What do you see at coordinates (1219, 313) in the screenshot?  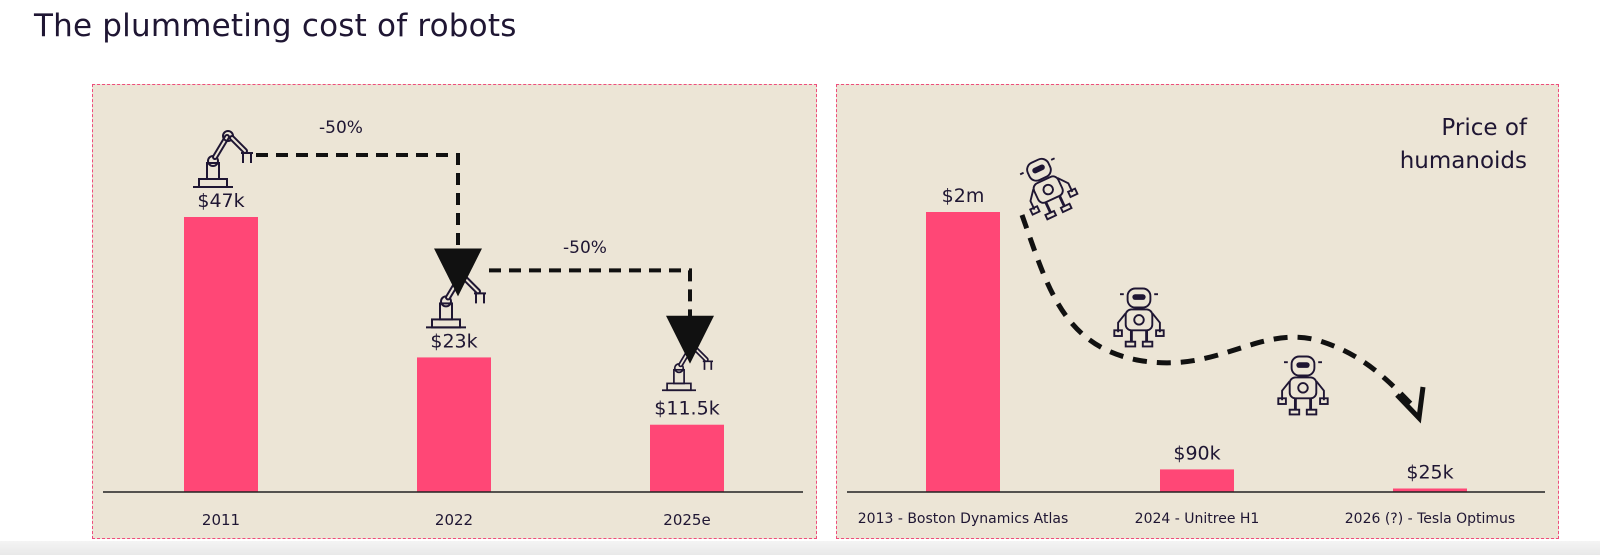 I see `trend-curve-arrow` at bounding box center [1219, 313].